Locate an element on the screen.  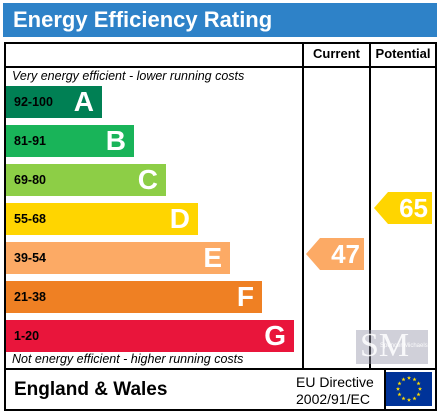
band-letter: A is located at coordinates (83, 101).